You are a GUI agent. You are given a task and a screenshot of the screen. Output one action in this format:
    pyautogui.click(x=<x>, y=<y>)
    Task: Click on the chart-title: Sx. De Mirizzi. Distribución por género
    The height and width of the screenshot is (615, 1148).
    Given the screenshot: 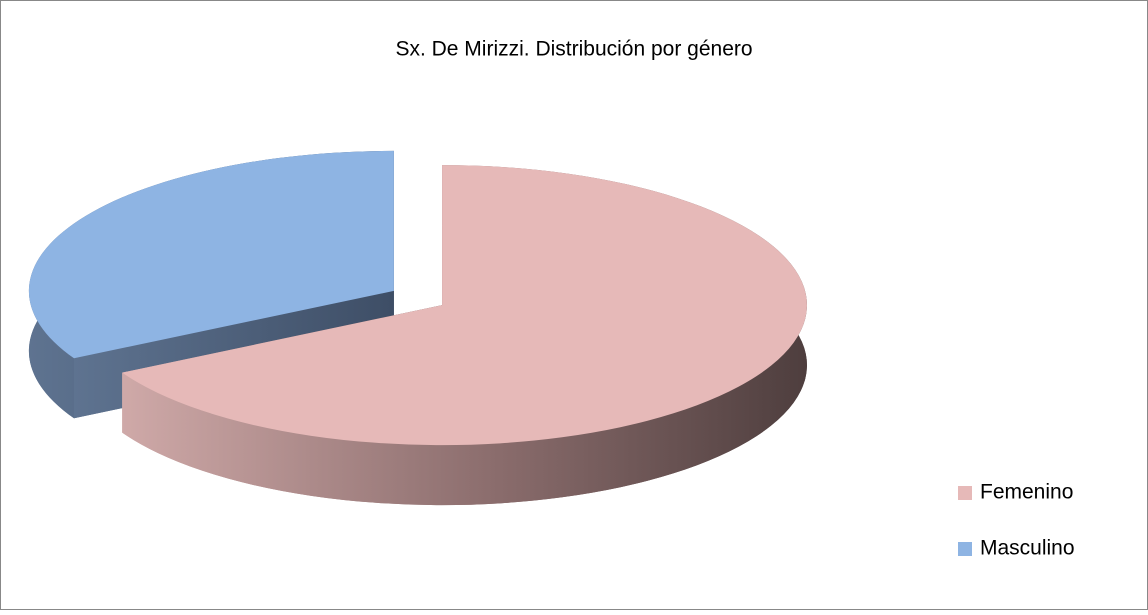 What is the action you would take?
    pyautogui.click(x=573, y=49)
    